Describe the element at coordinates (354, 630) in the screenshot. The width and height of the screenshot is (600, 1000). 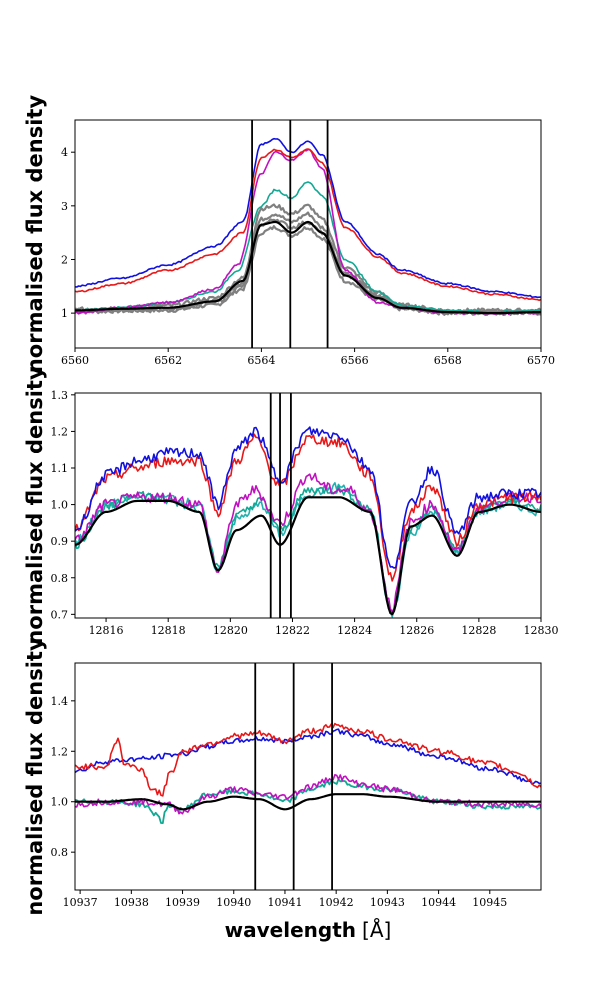
I see `xtick-label-middle-4: 12824` at that location.